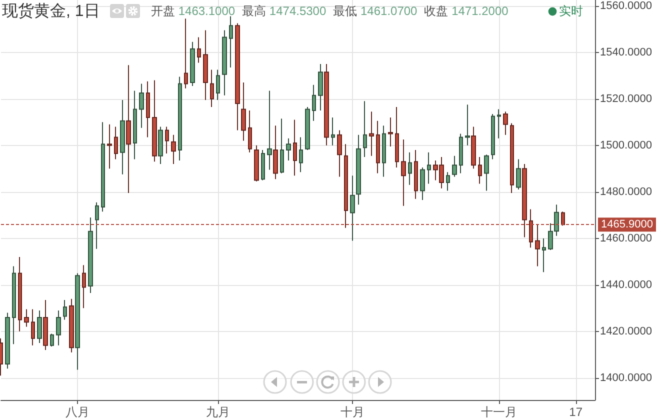 This screenshot has width=658, height=420. Describe the element at coordinates (78, 412) in the screenshot. I see `x-tick-label: 八月` at that location.